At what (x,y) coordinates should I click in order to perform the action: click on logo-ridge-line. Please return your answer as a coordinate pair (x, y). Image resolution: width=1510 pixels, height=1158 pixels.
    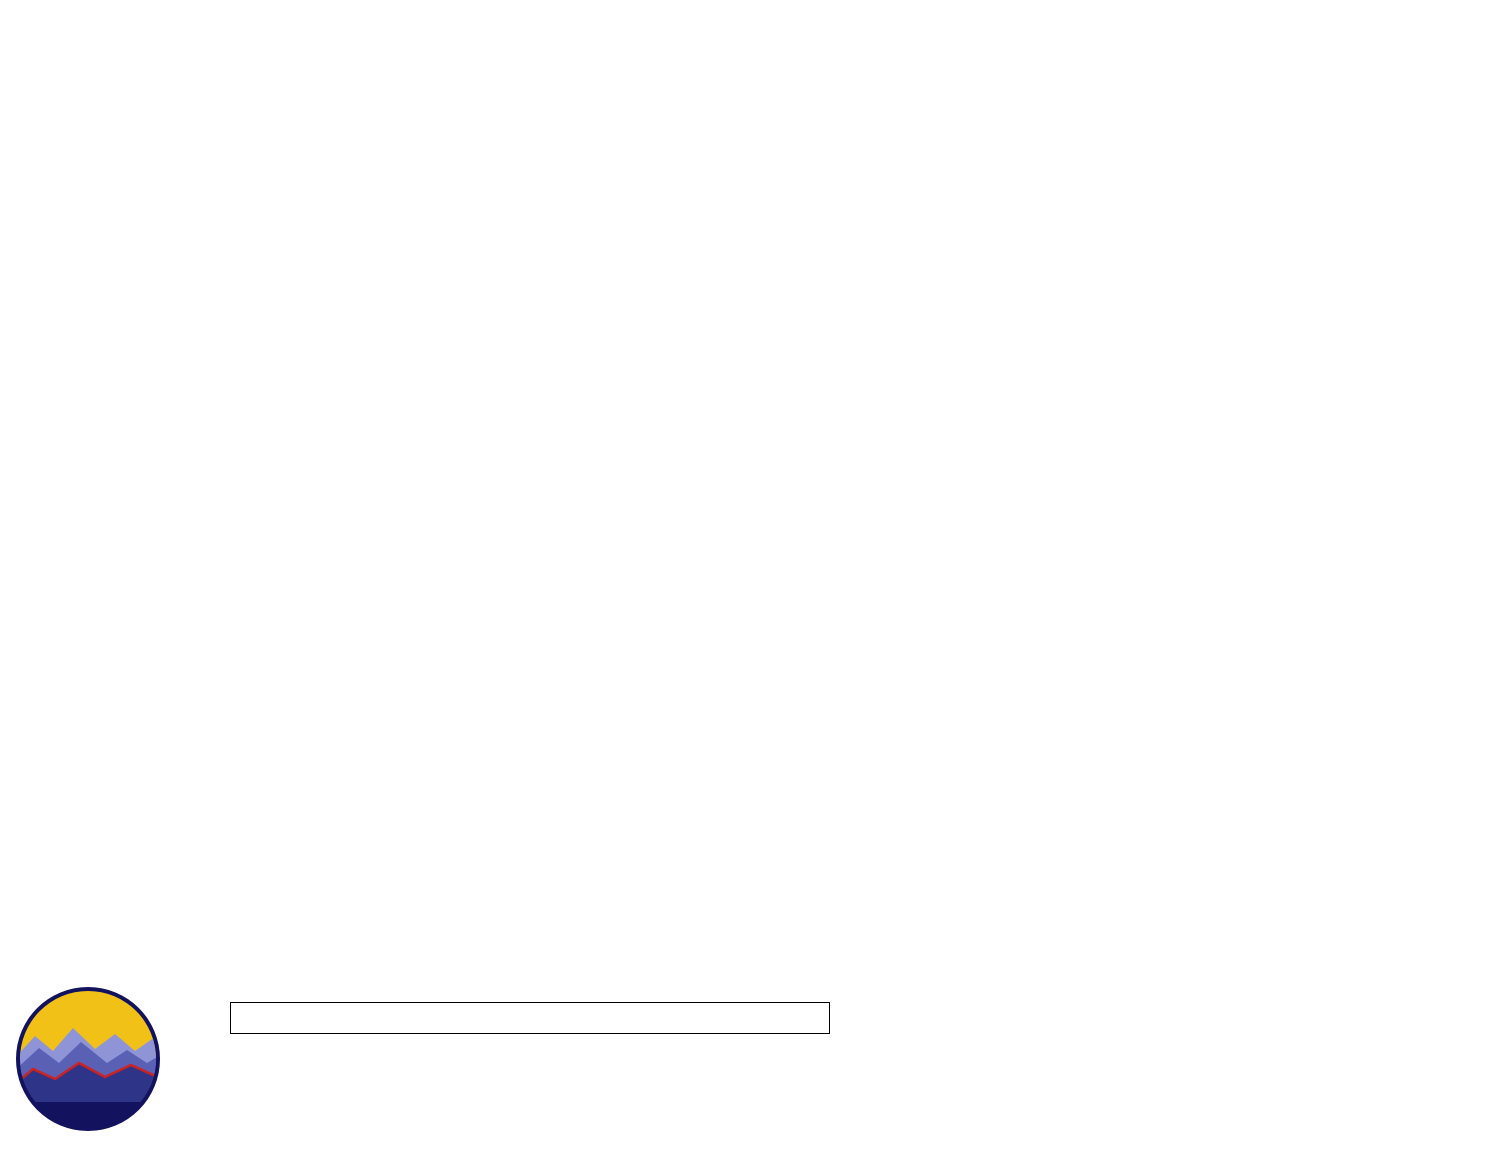
    Looking at the image, I should click on (88, 1073).